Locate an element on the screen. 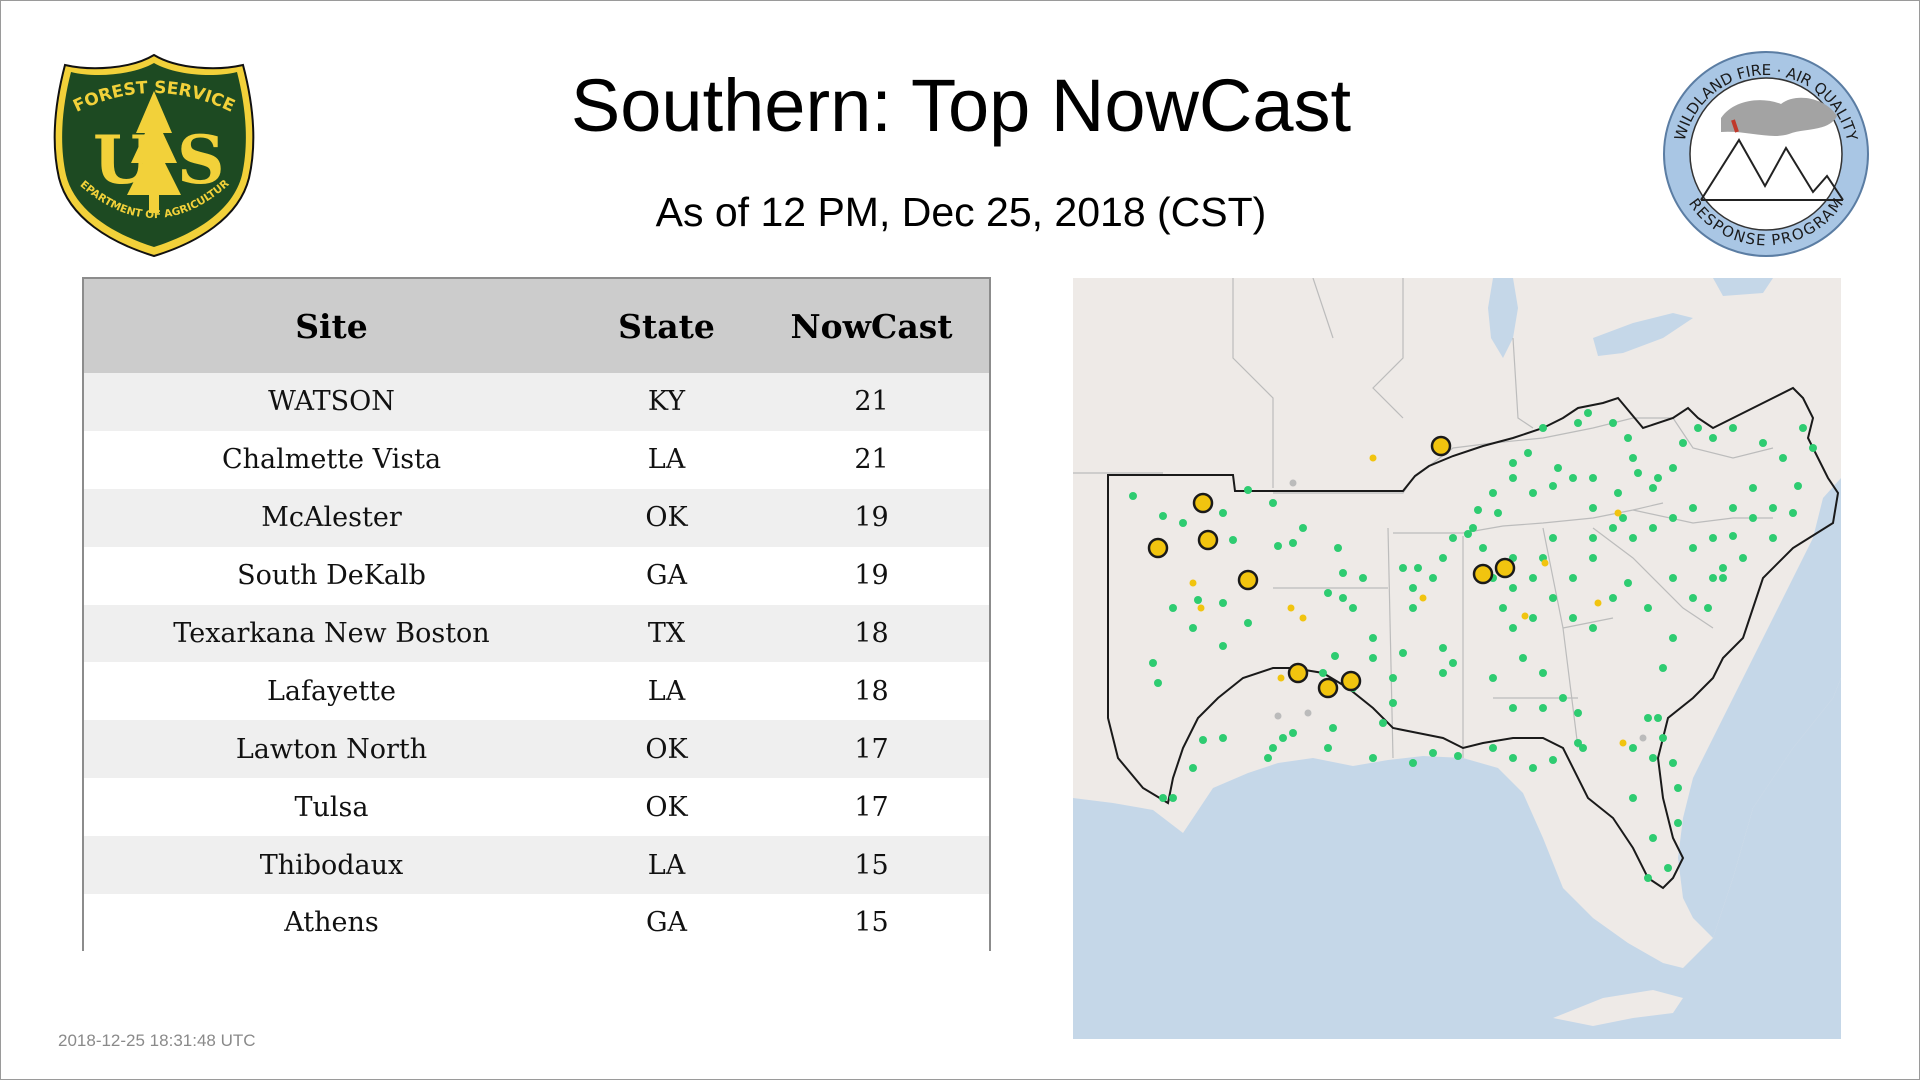 The width and height of the screenshot is (1920, 1080). footer-timestamp: 2018-12-25 18:31:48 UTC is located at coordinates (157, 1040).